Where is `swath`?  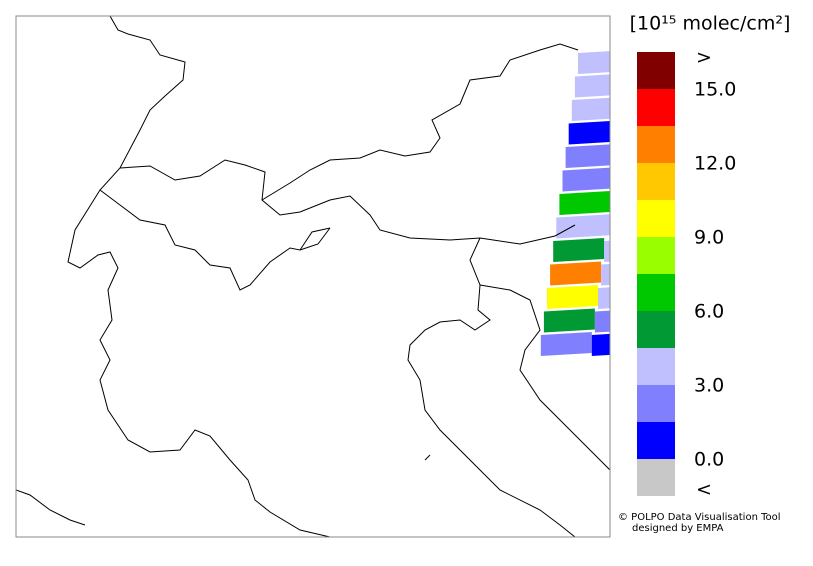
swath is located at coordinates (575, 203).